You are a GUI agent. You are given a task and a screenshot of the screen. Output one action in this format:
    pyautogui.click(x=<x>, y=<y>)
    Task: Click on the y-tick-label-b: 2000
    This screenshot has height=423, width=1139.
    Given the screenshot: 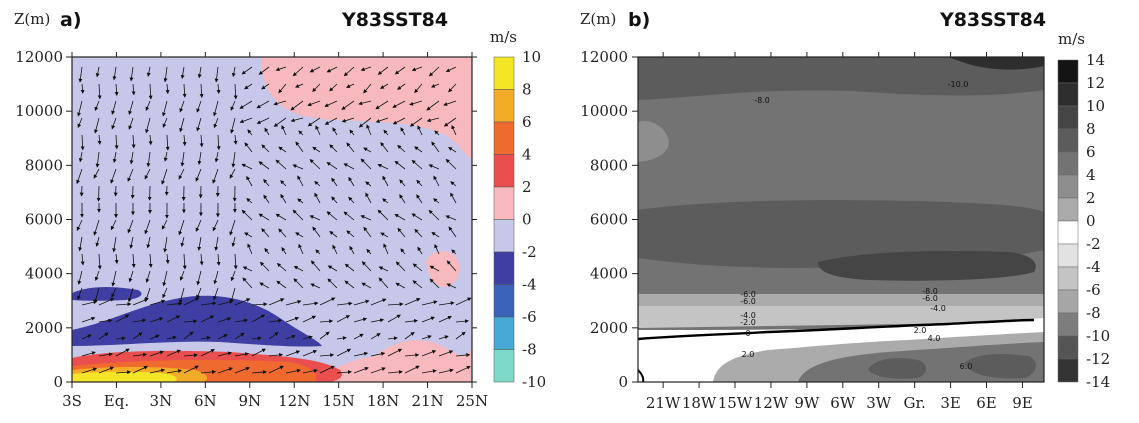 What is the action you would take?
    pyautogui.click(x=609, y=328)
    